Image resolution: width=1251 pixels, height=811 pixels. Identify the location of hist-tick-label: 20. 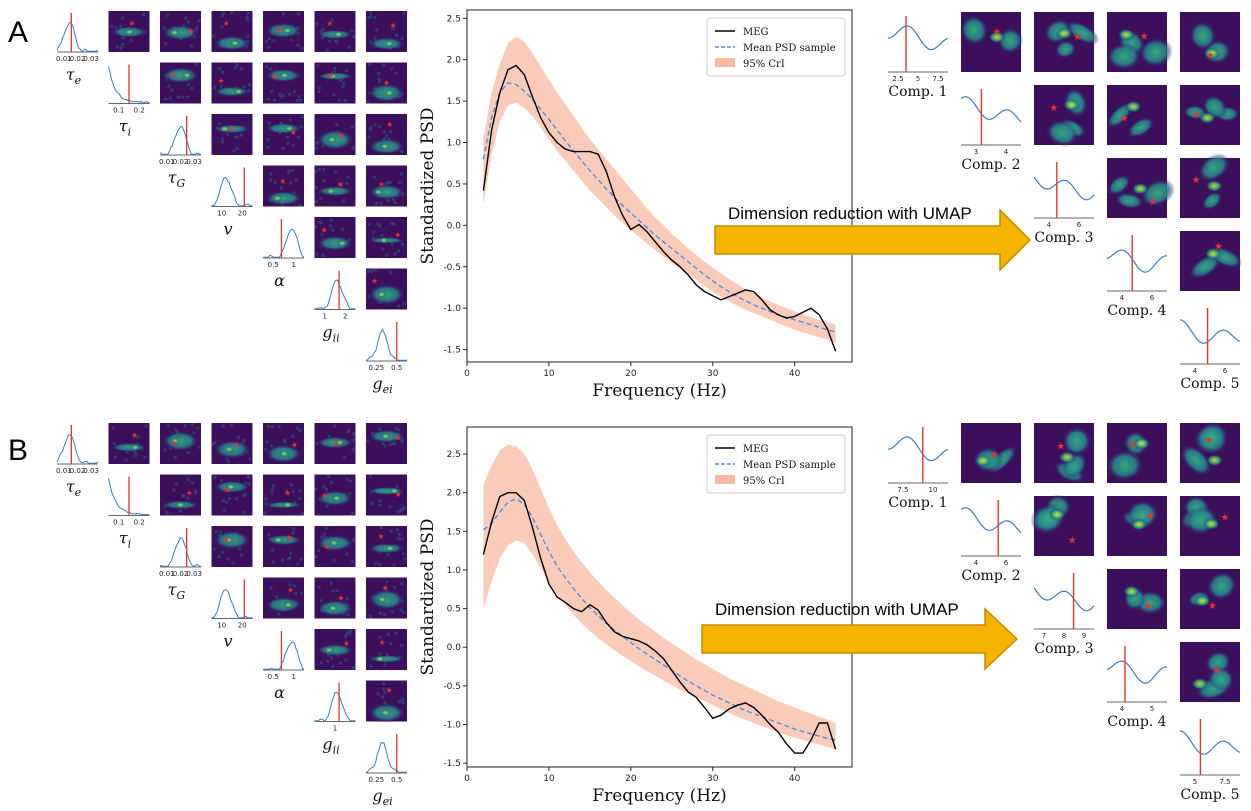
(242, 214).